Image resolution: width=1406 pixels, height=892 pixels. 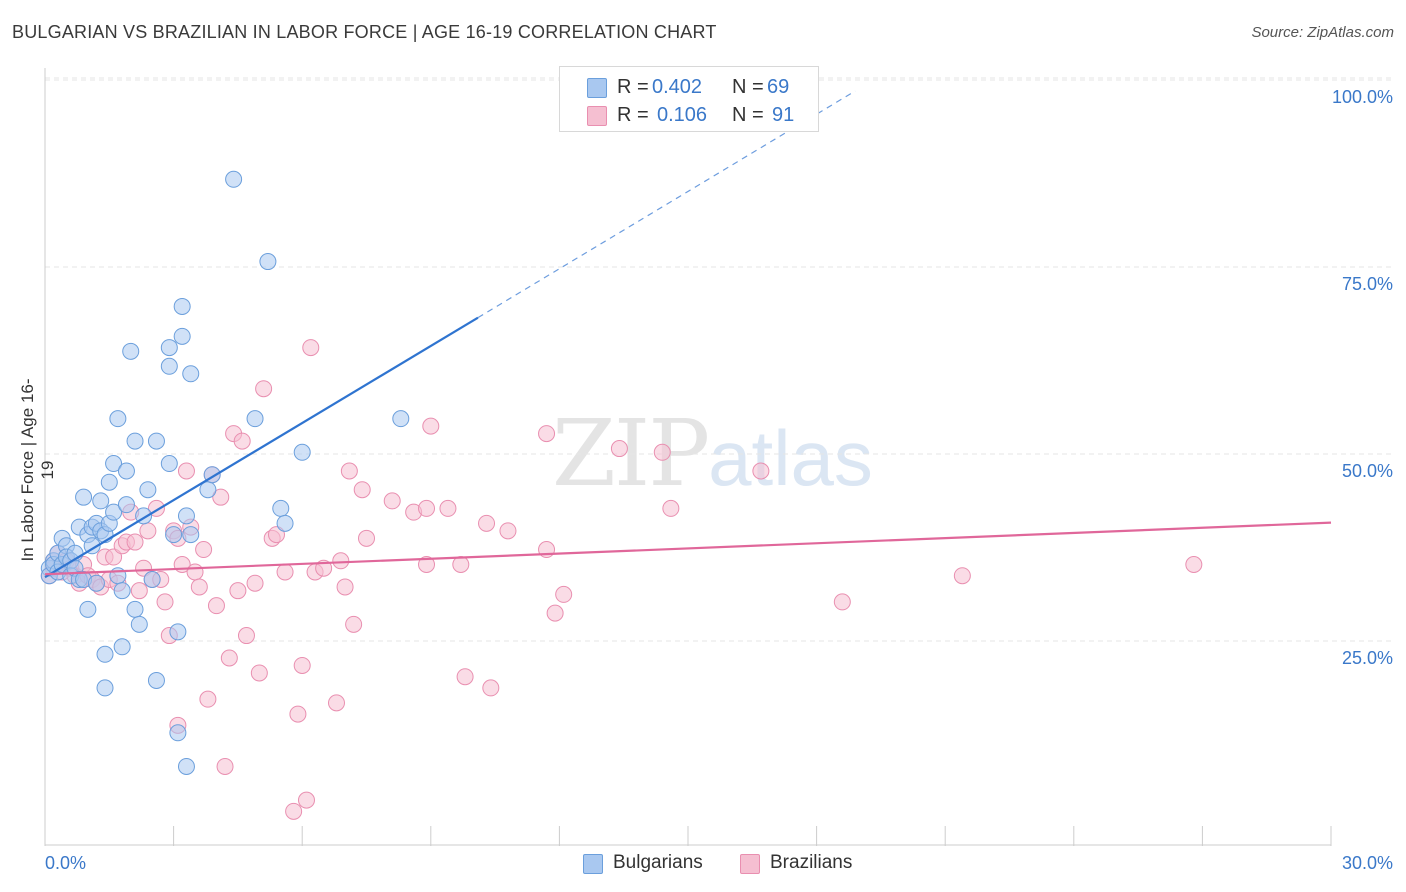 I want to click on bulgarian-trendline, so click(x=261, y=447).